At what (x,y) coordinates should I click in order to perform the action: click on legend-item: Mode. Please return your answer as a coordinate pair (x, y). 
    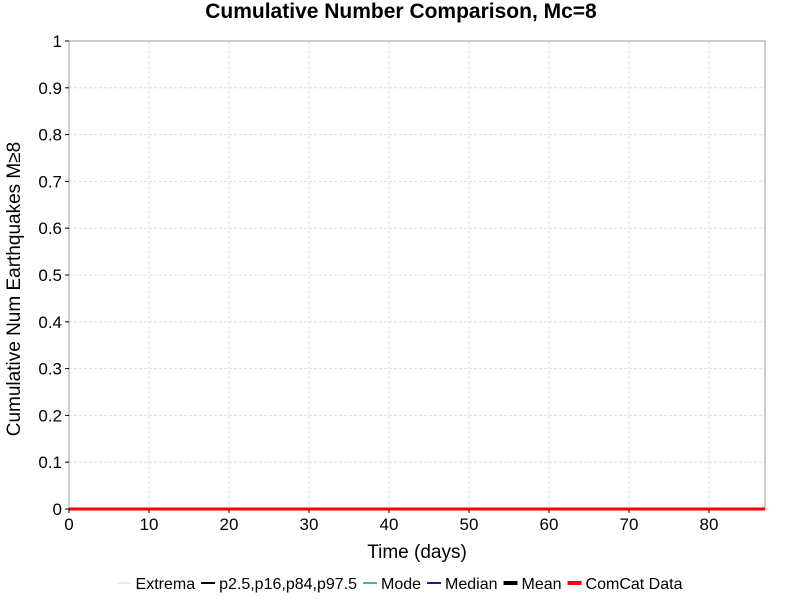
    Looking at the image, I should click on (392, 584).